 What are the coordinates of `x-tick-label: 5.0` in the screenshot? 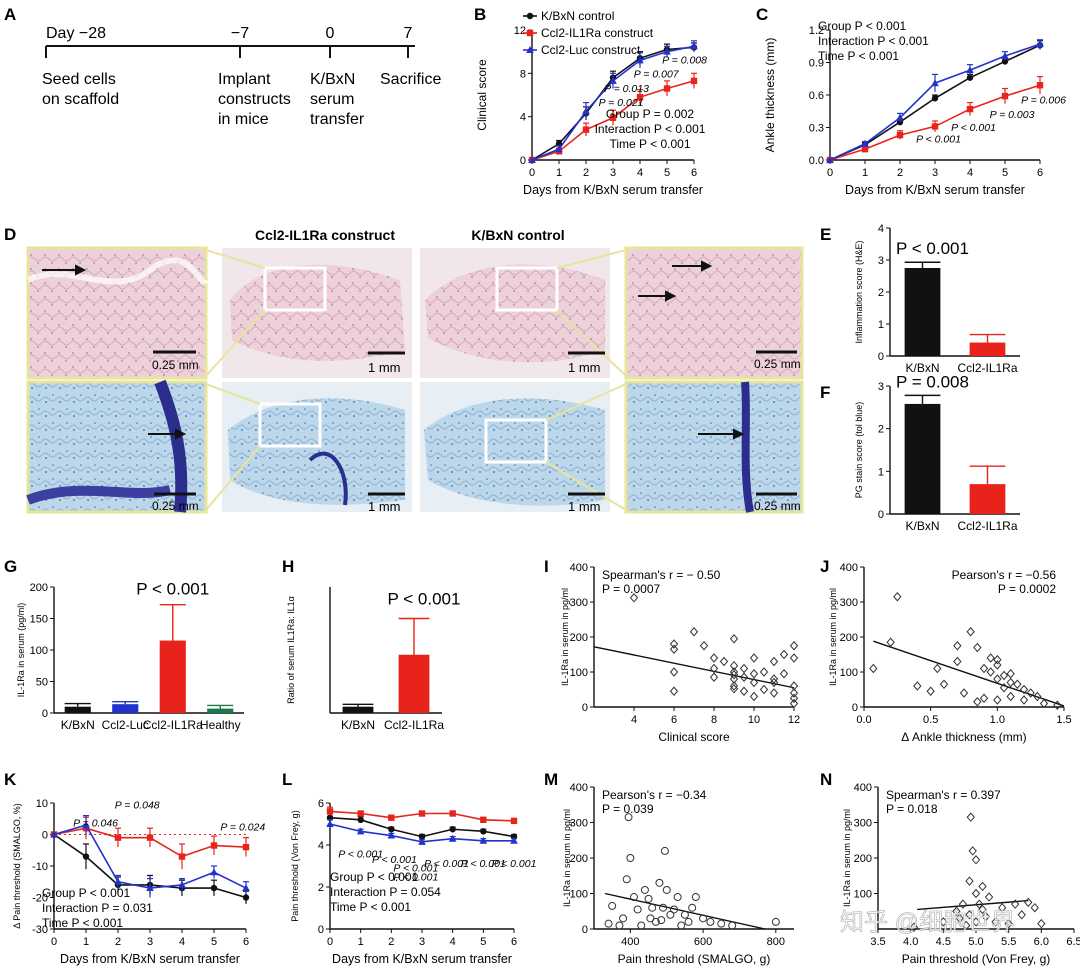 It's located at (975, 942).